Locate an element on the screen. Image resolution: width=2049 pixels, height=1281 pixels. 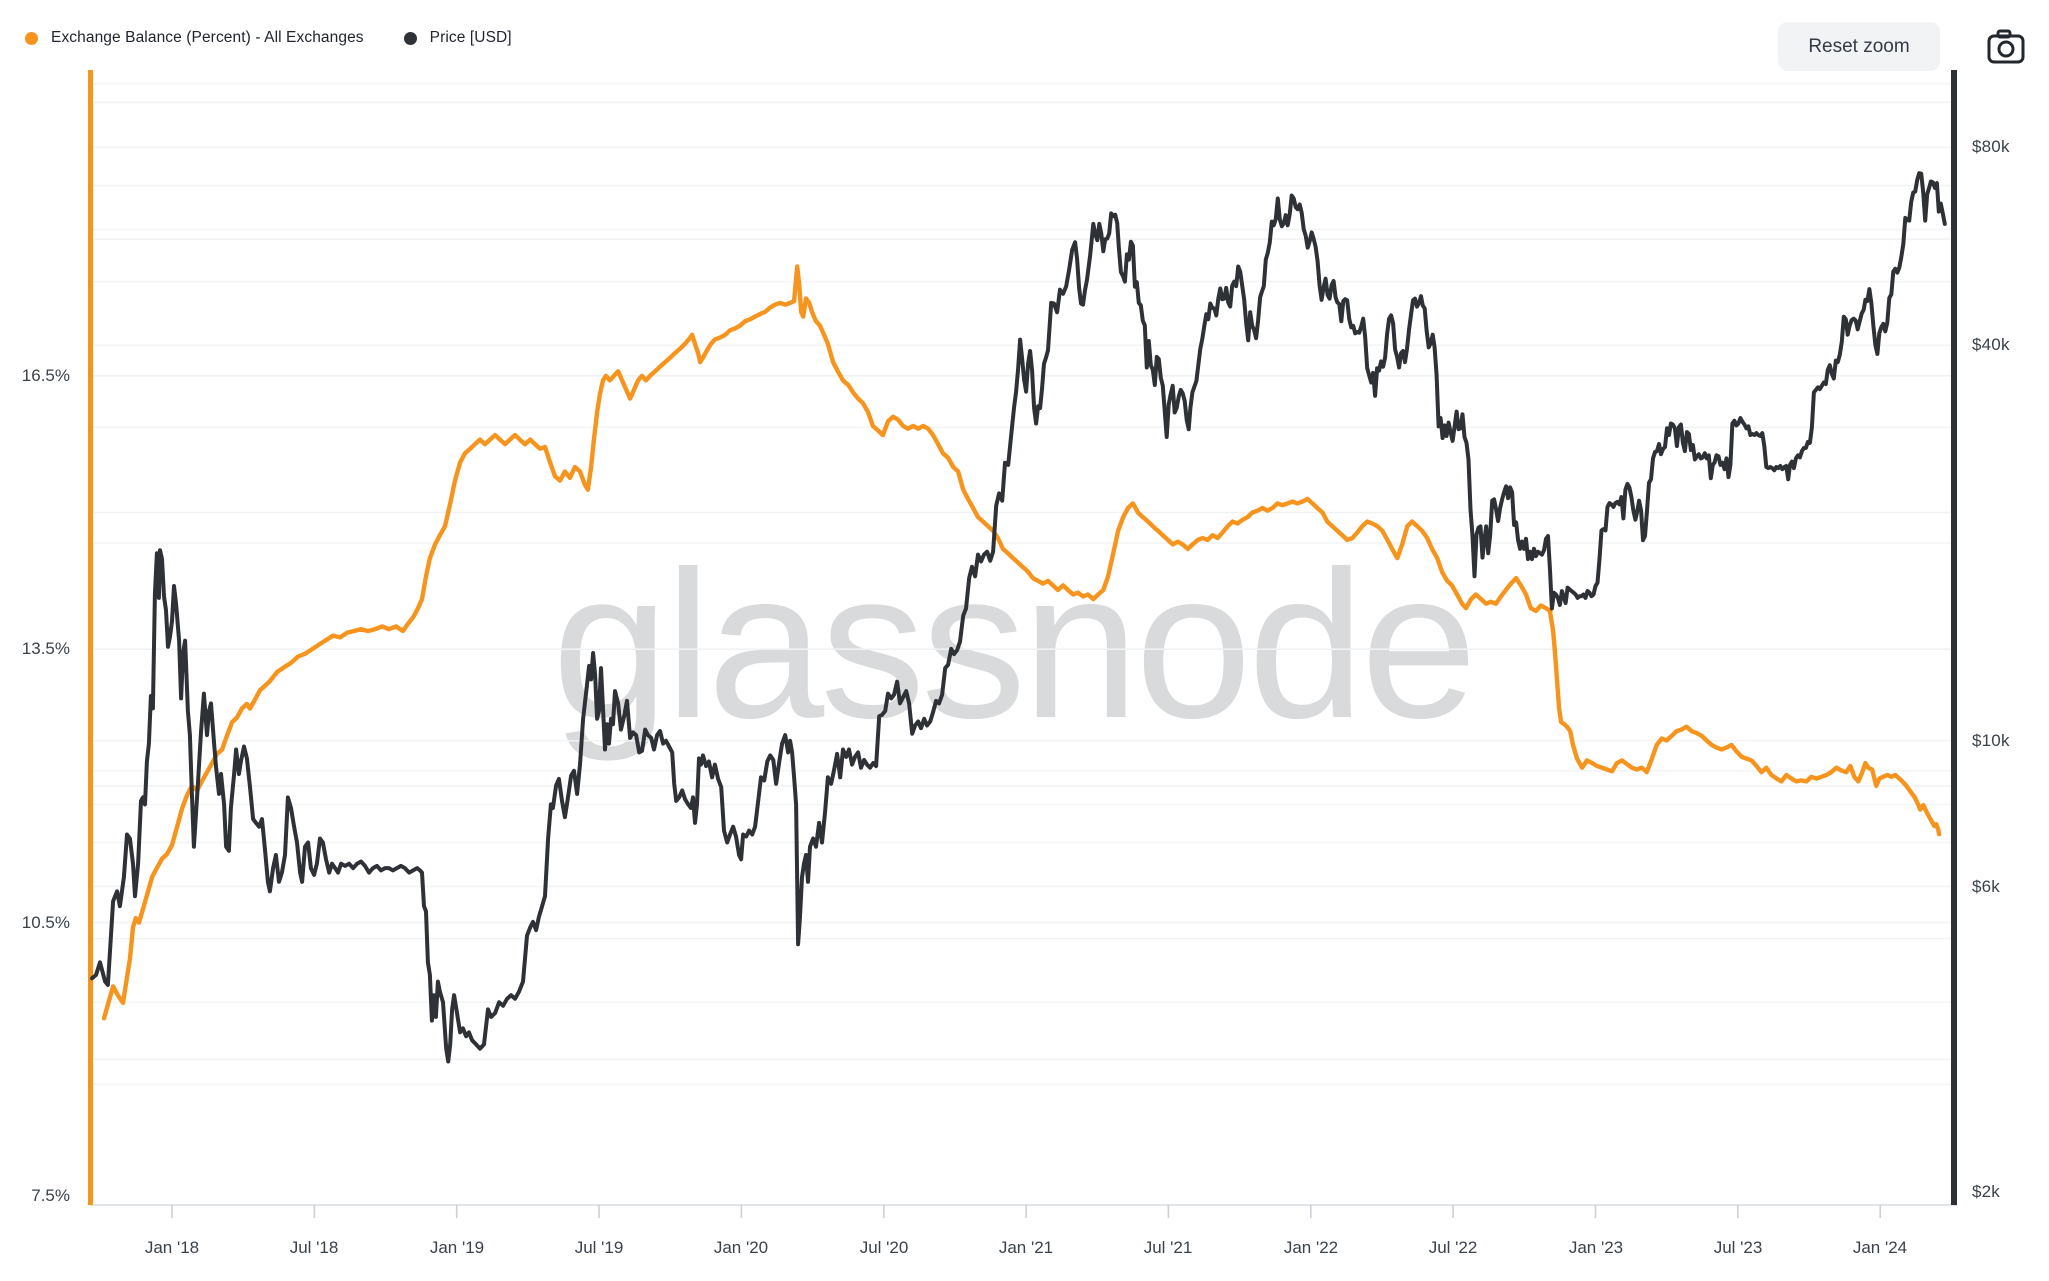
camera-icon is located at coordinates (2006, 46).